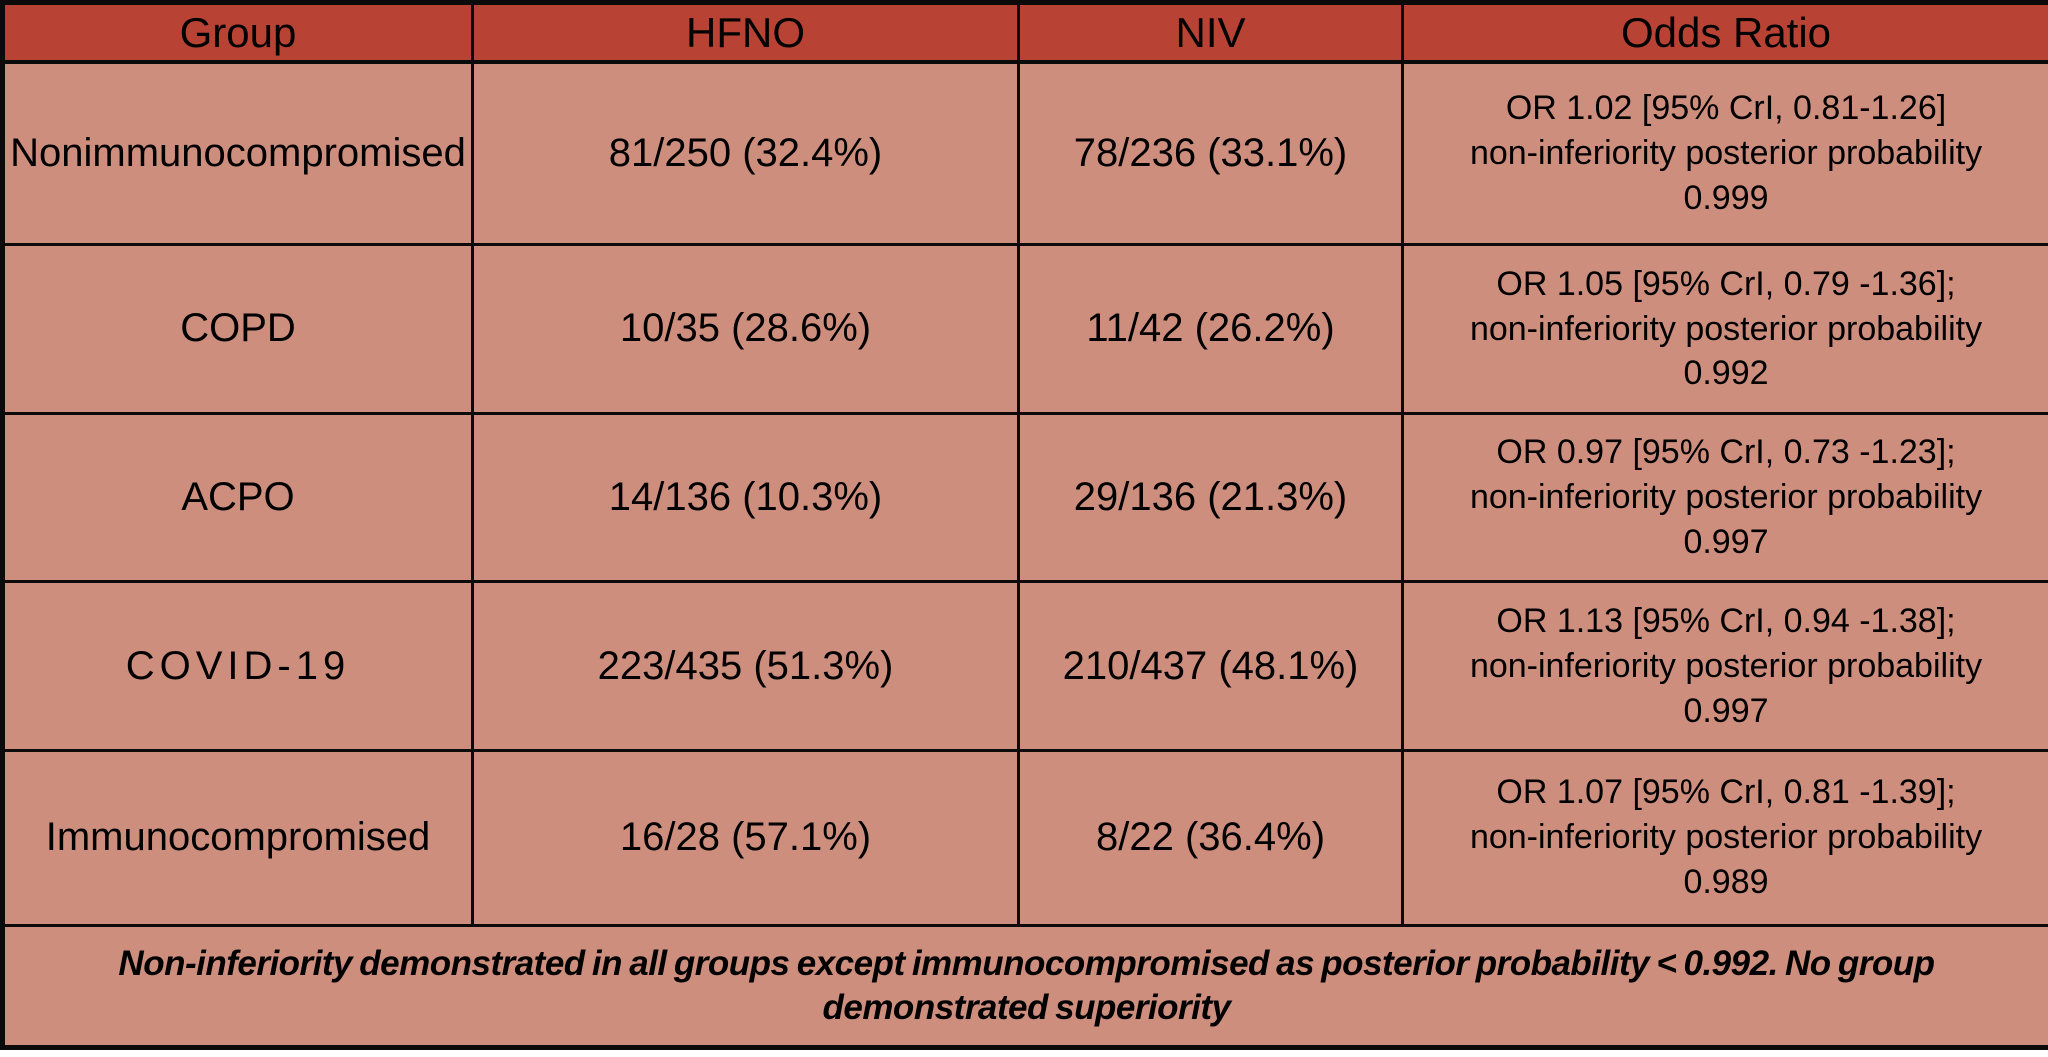  Describe the element at coordinates (237, 153) in the screenshot. I see `group-cell: Nonimmunocompromised` at that location.